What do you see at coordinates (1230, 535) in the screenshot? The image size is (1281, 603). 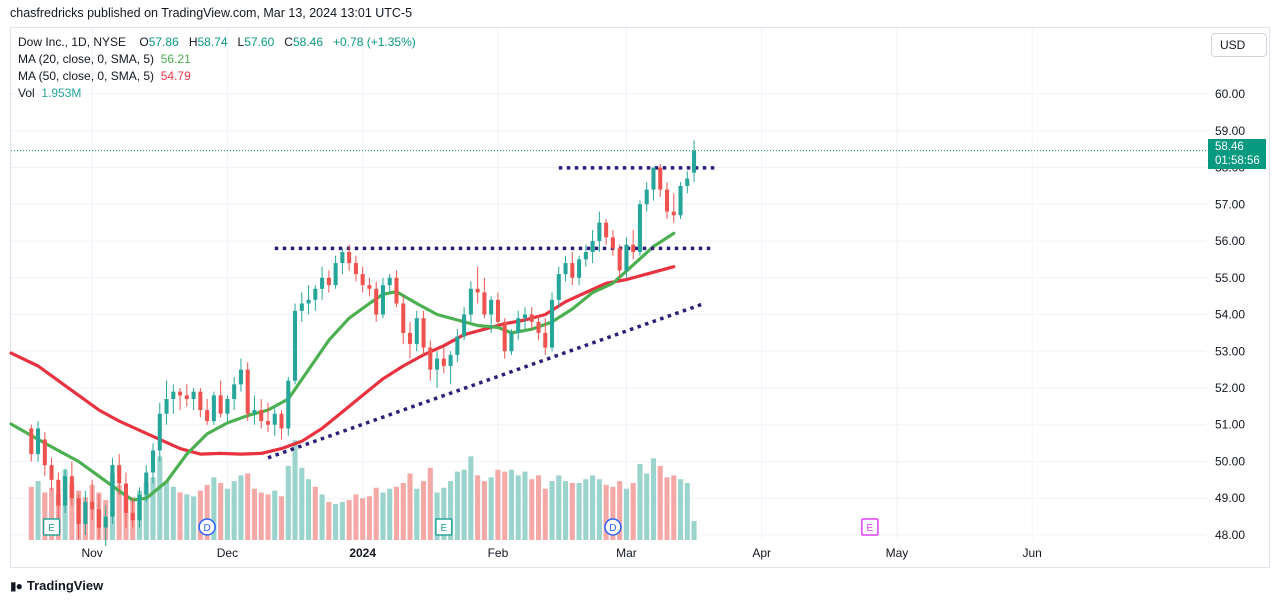 I see `price-tick-label: 48.00` at bounding box center [1230, 535].